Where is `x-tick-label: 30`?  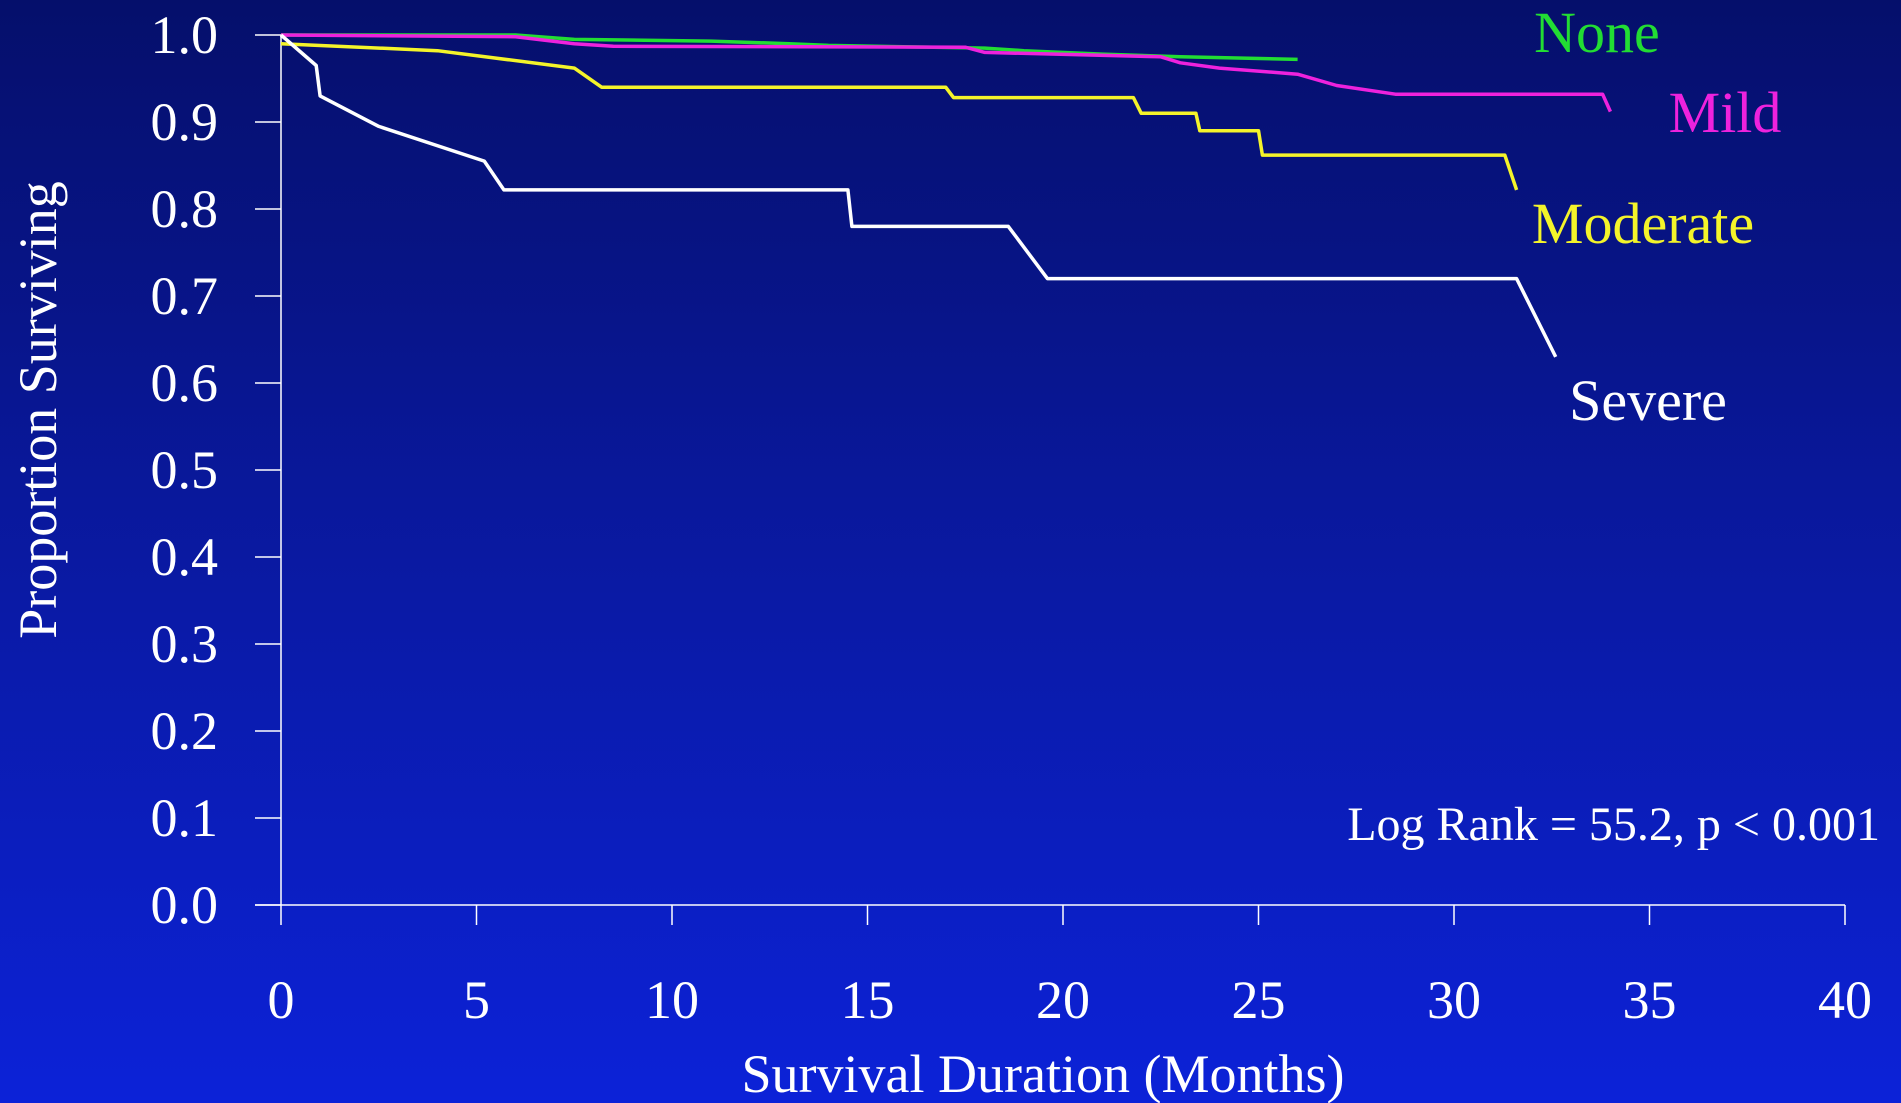
x-tick-label: 30 is located at coordinates (1454, 1000).